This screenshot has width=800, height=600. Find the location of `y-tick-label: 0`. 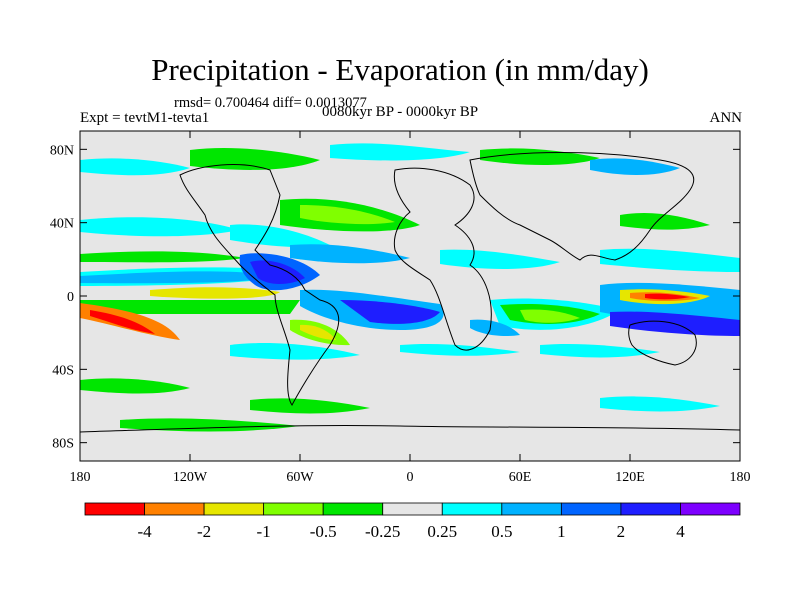

y-tick-label: 0 is located at coordinates (70, 297).